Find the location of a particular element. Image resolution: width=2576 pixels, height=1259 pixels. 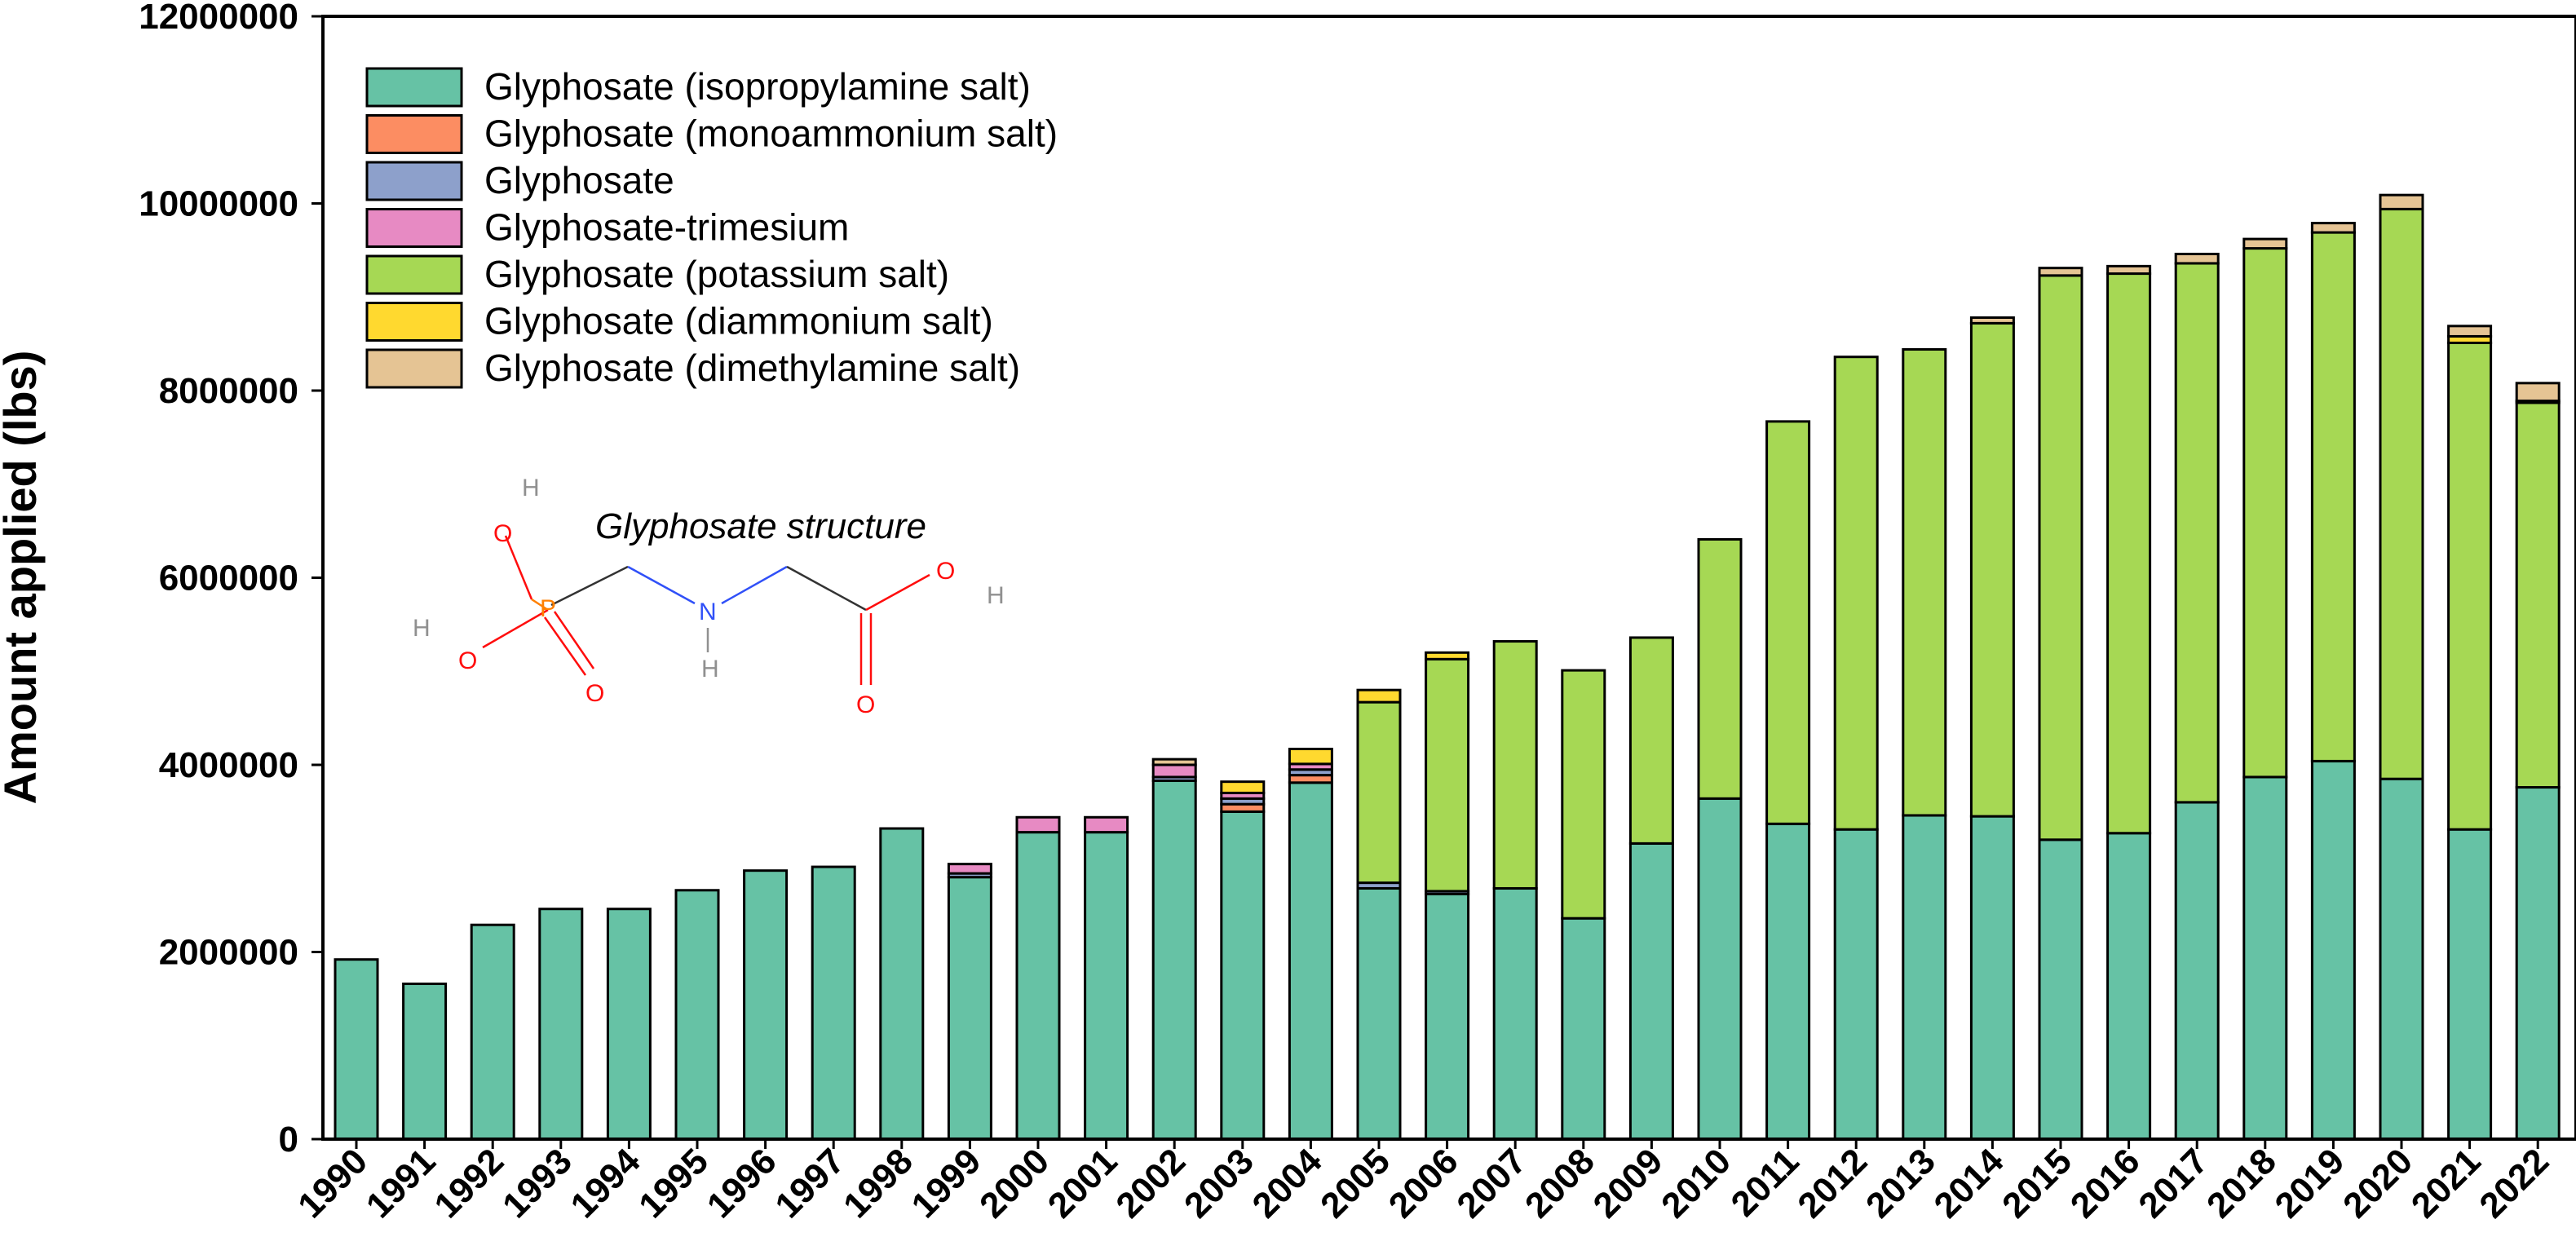

x-tick-label-1992: 1992 is located at coordinates (468, 1183).